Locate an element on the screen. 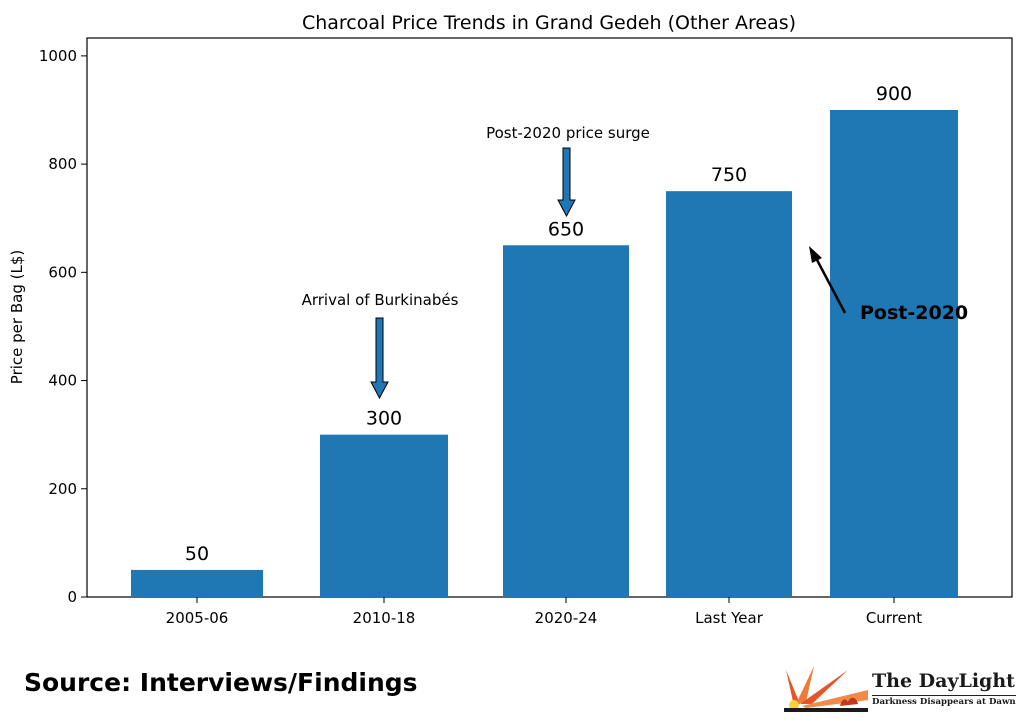 Image resolution: width=1024 pixels, height=727 pixels. logo-tagline: Darkness Disappears at Dawn is located at coordinates (944, 701).